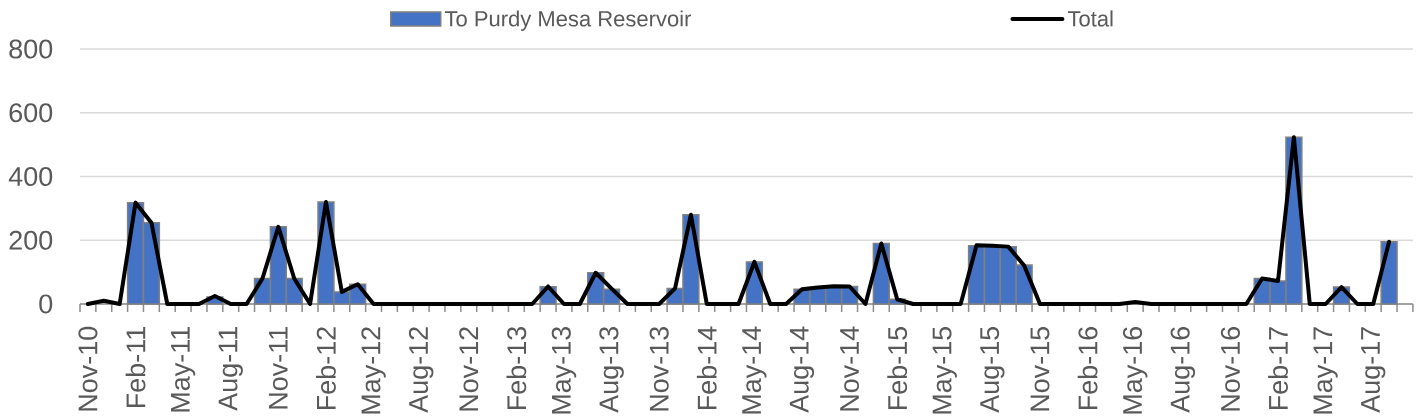 The width and height of the screenshot is (1424, 417). I want to click on x-tick-label: Nov-11, so click(278, 368).